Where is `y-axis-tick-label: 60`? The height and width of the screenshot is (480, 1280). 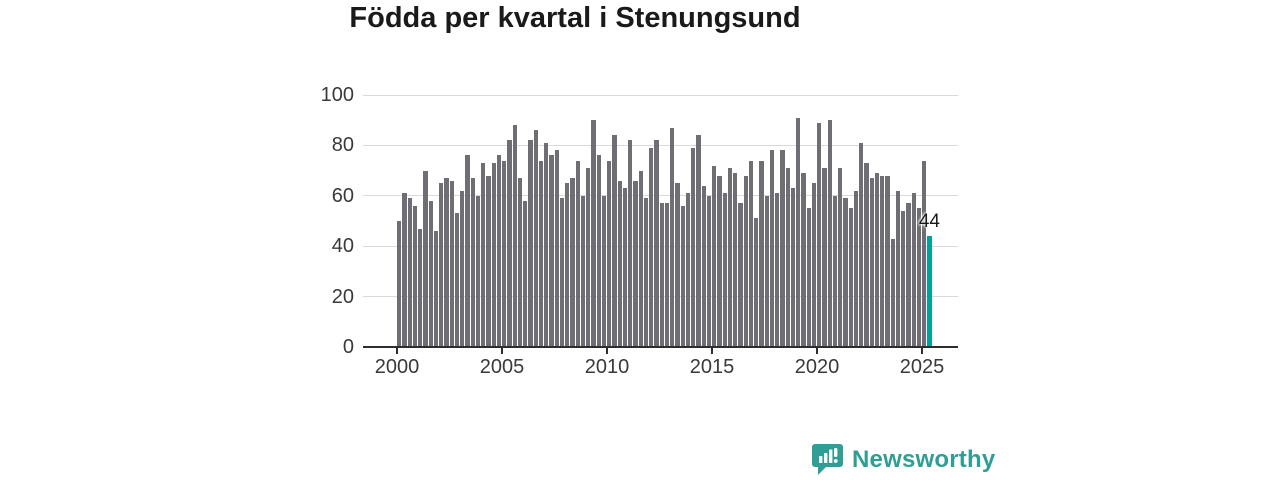
y-axis-tick-label: 60 is located at coordinates (342, 195).